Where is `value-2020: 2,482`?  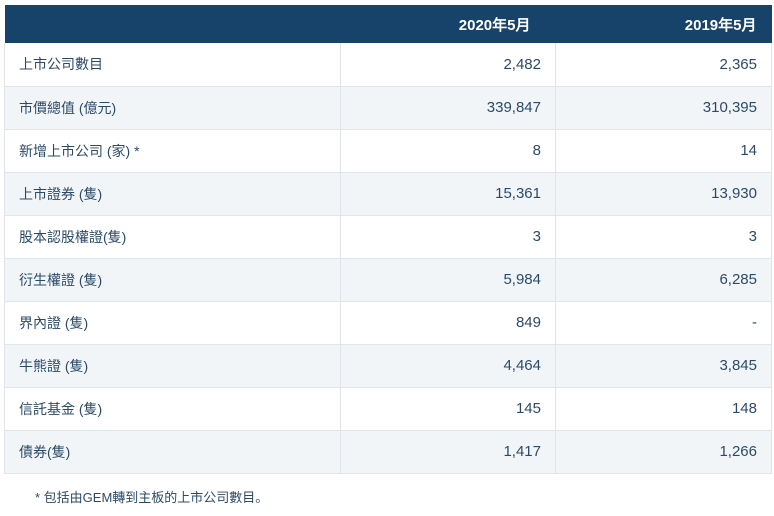
value-2020: 2,482 is located at coordinates (448, 65).